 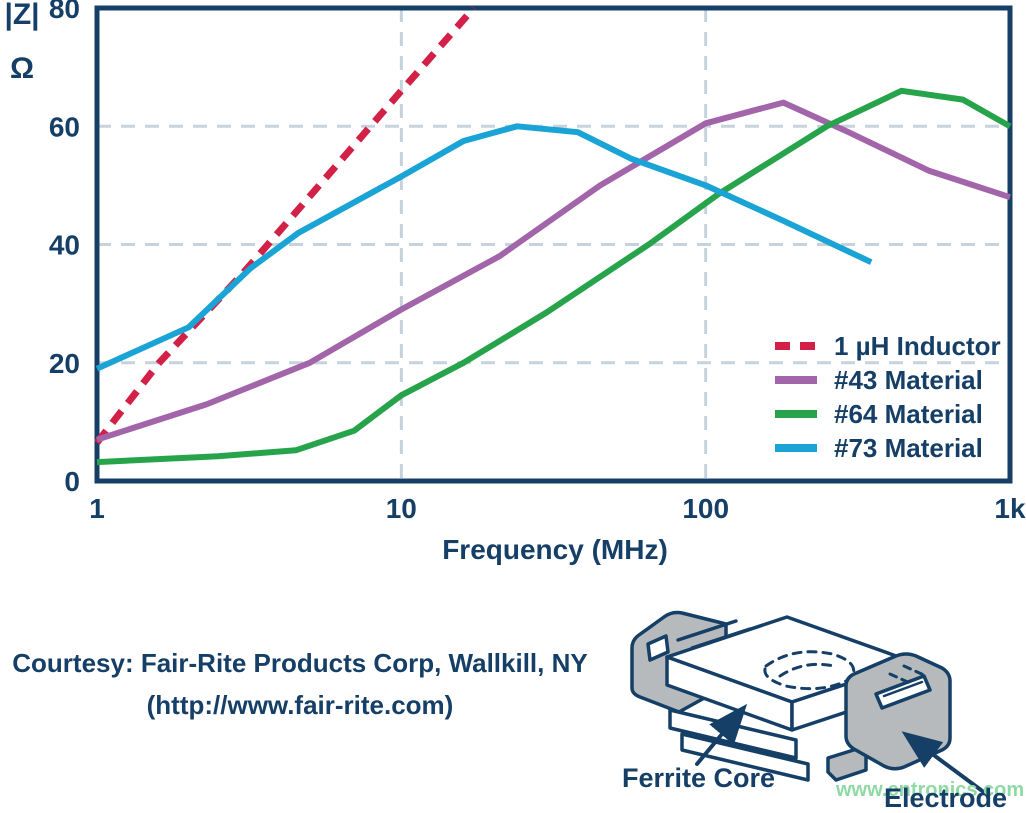 I want to click on right-electrode-shape, so click(x=898, y=711).